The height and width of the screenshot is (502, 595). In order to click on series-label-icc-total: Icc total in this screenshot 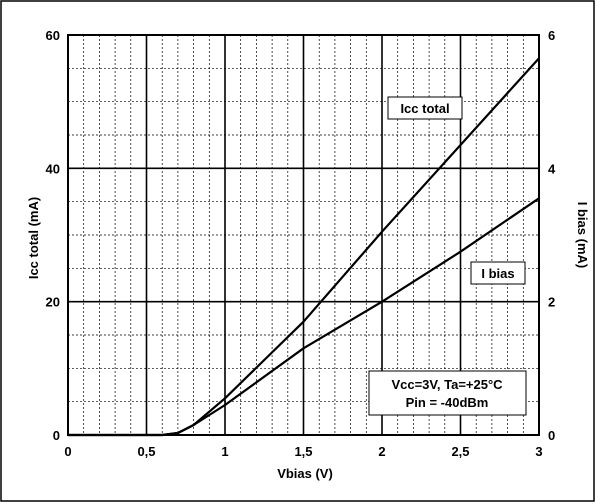, I will do `click(425, 108)`.